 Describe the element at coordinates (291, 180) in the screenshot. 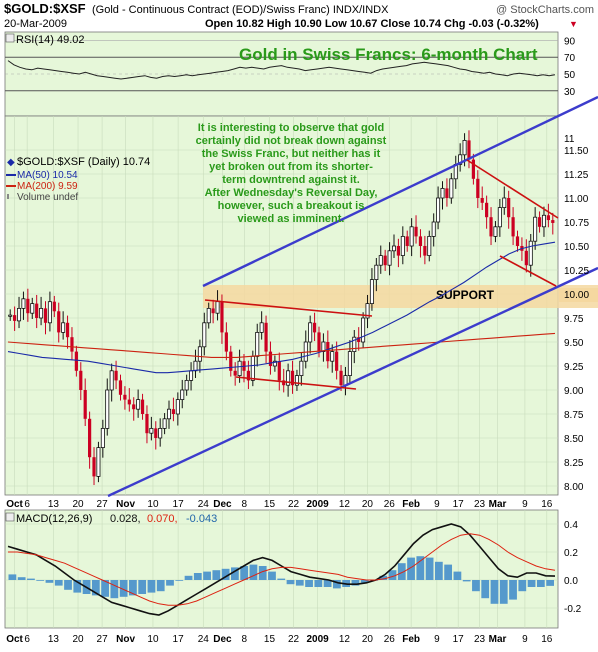

I see `commentary-line: term downtrend against it.` at that location.